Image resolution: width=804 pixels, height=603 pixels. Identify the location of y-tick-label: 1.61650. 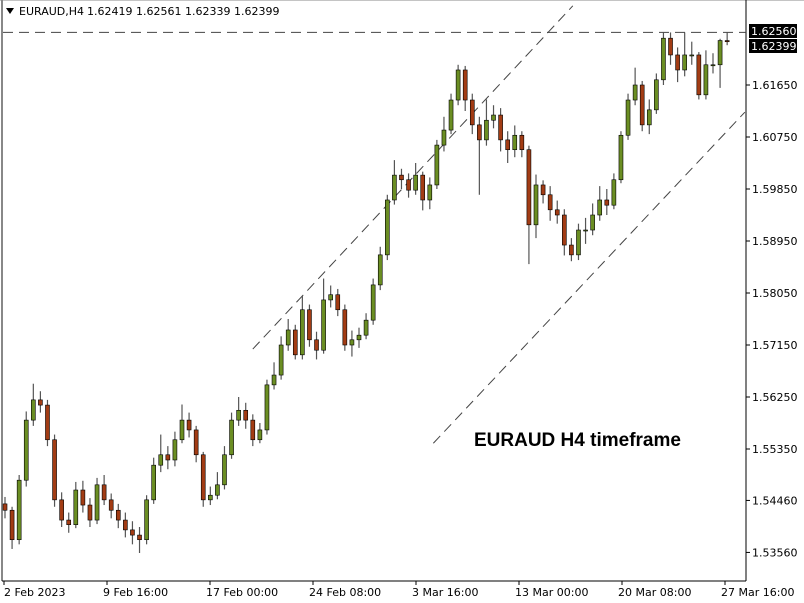
(775, 85).